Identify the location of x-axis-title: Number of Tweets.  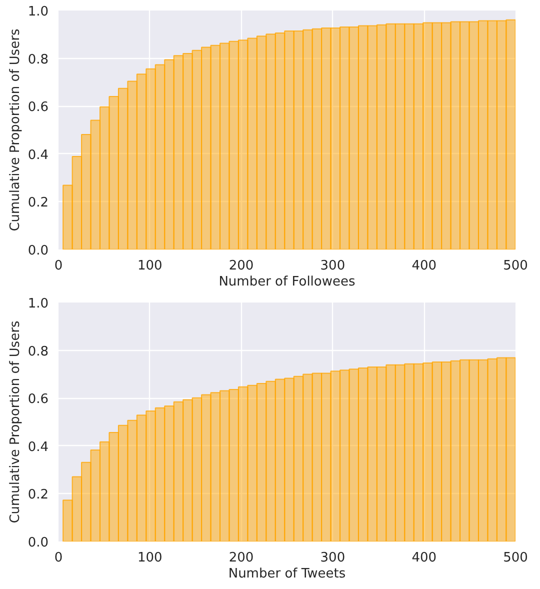
(287, 574).